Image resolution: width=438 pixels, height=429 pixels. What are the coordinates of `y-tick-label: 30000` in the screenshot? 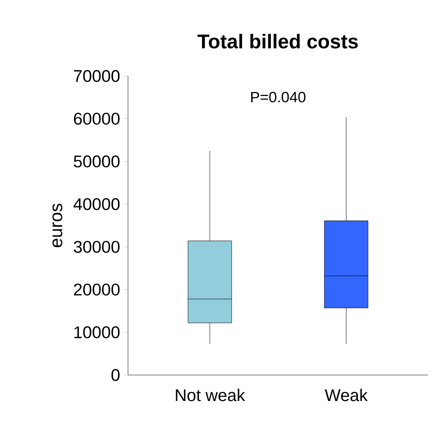 It's located at (97, 246).